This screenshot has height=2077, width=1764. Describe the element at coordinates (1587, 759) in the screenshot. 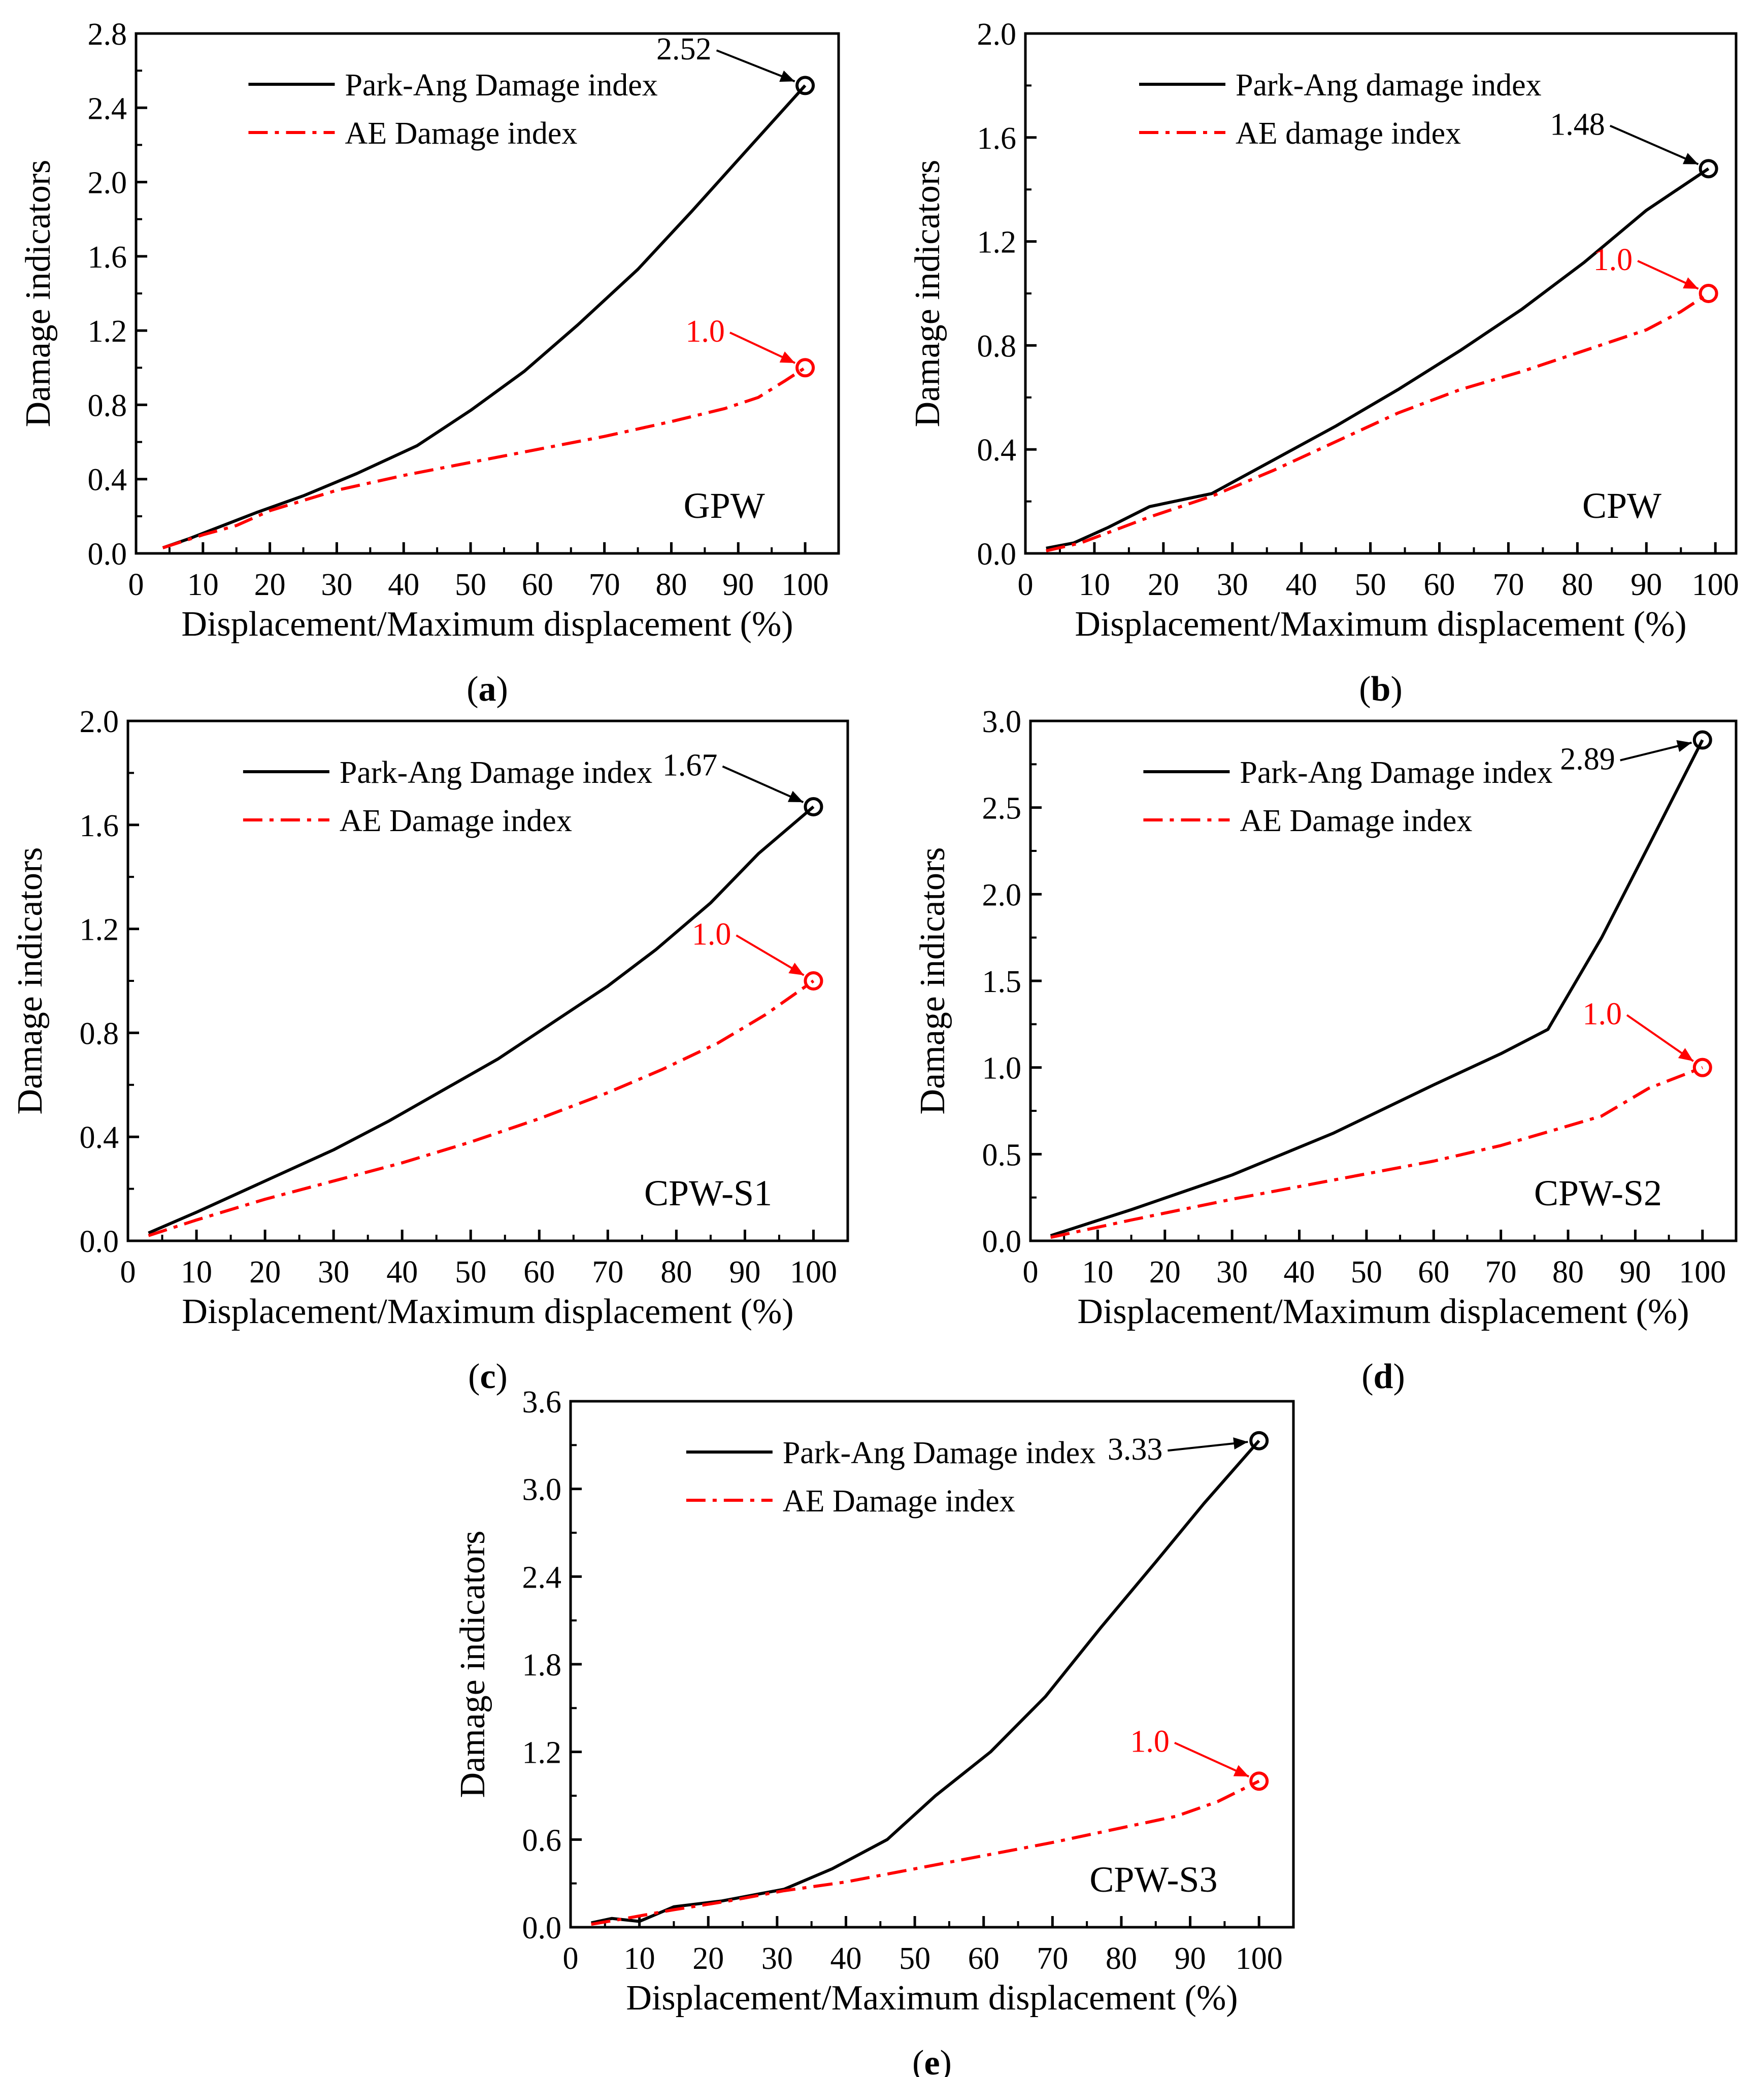

I see `value-annotation: 2.89` at that location.